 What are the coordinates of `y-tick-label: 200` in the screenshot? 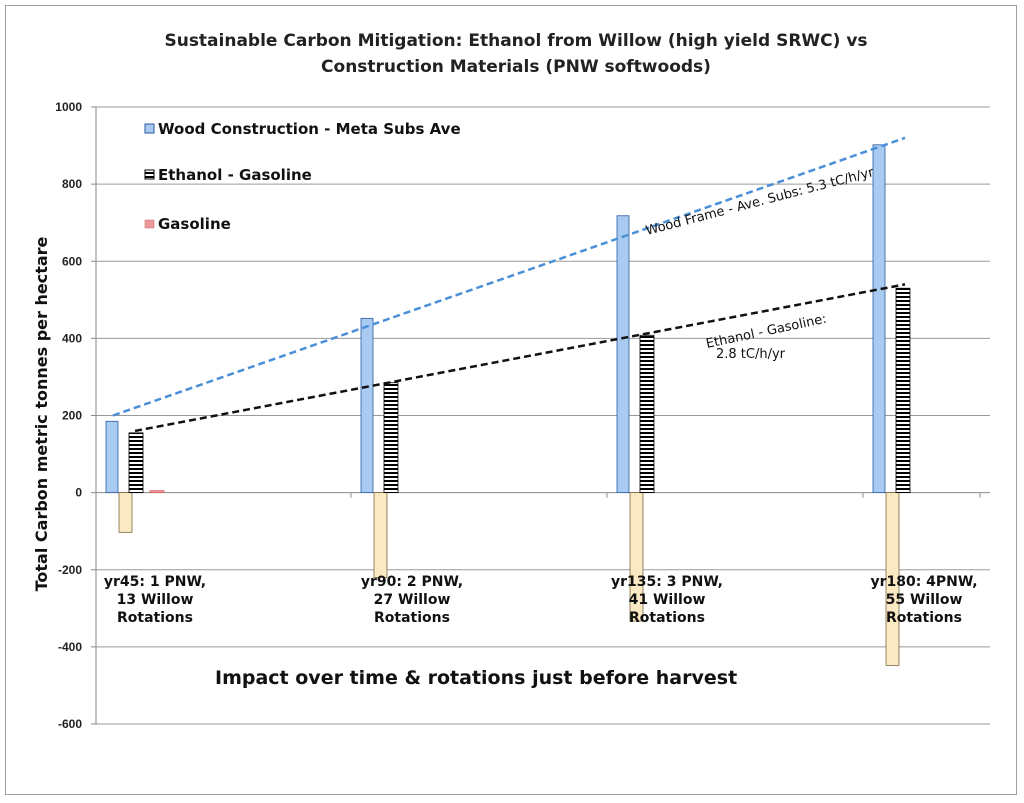 It's located at (72, 416).